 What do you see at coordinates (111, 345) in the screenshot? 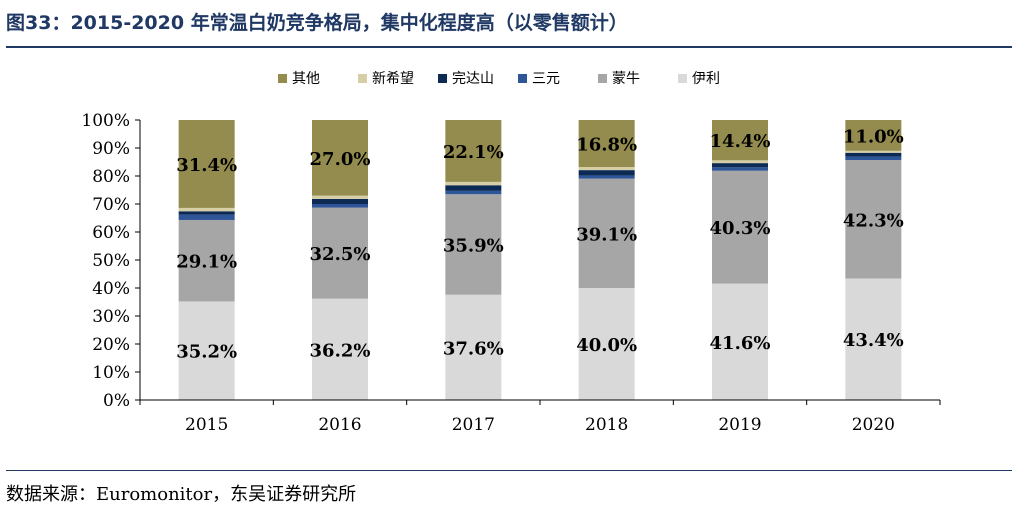
I see `y-tick-label: 20%` at bounding box center [111, 345].